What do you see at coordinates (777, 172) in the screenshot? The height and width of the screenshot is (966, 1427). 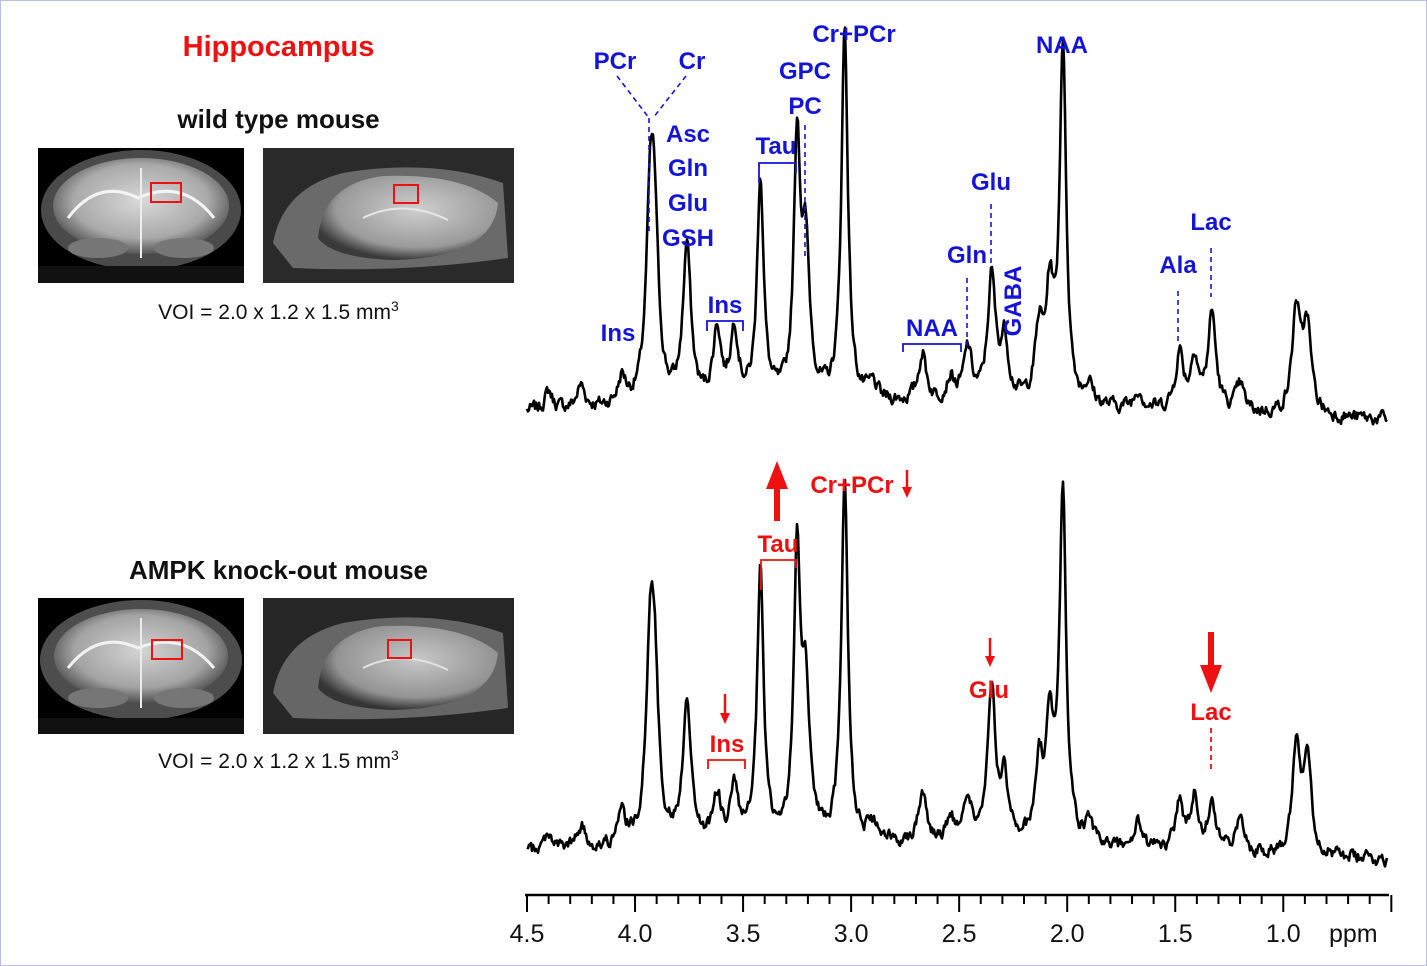 I see `tau-bracket` at bounding box center [777, 172].